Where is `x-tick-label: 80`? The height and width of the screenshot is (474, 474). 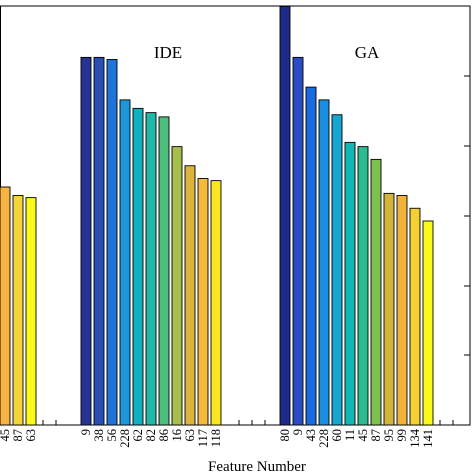 x-tick-label: 80 is located at coordinates (285, 435).